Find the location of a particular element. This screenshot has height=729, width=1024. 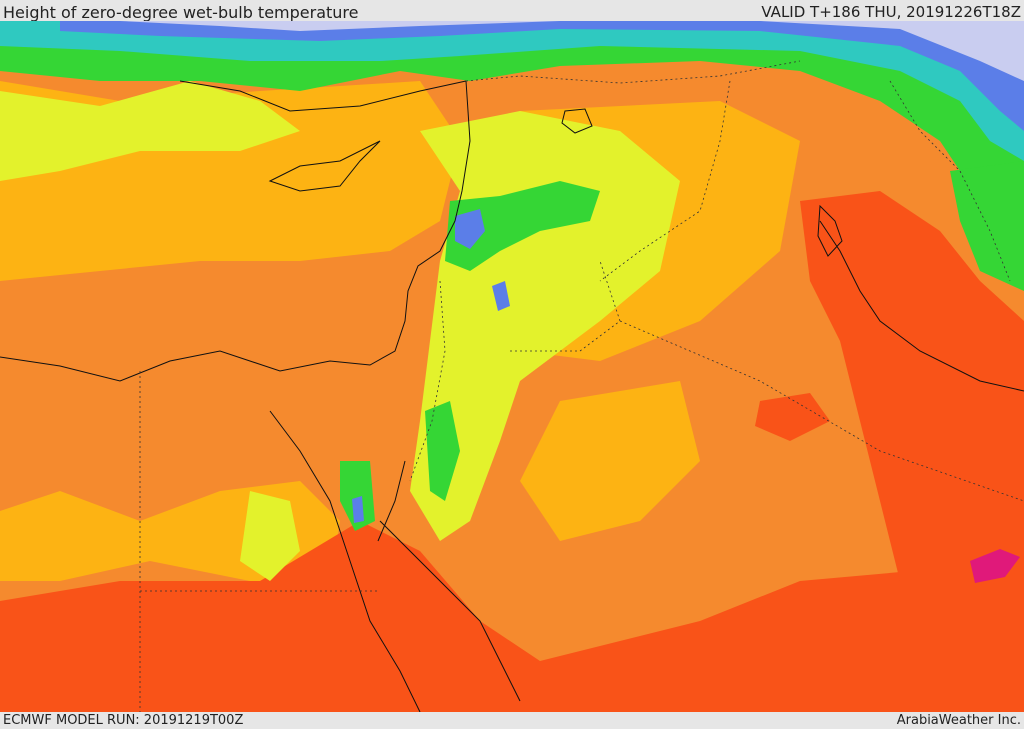

border-israel-jordan is located at coordinates (427, 381).